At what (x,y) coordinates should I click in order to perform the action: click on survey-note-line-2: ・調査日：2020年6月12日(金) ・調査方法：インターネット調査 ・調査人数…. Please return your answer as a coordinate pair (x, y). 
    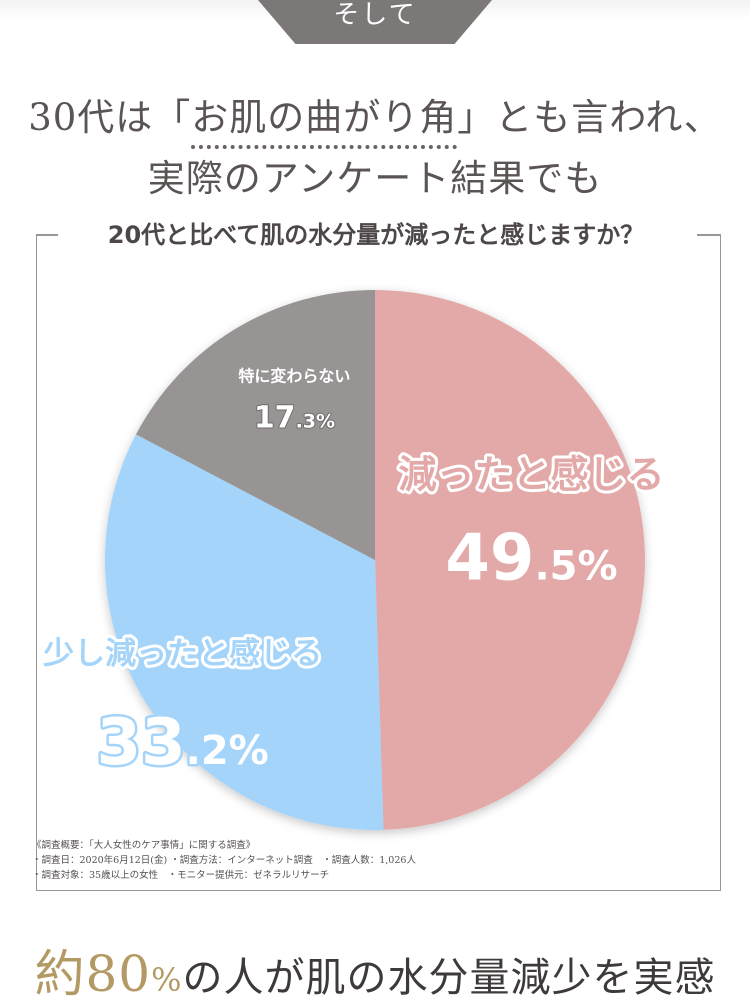
    Looking at the image, I should click on (224, 860).